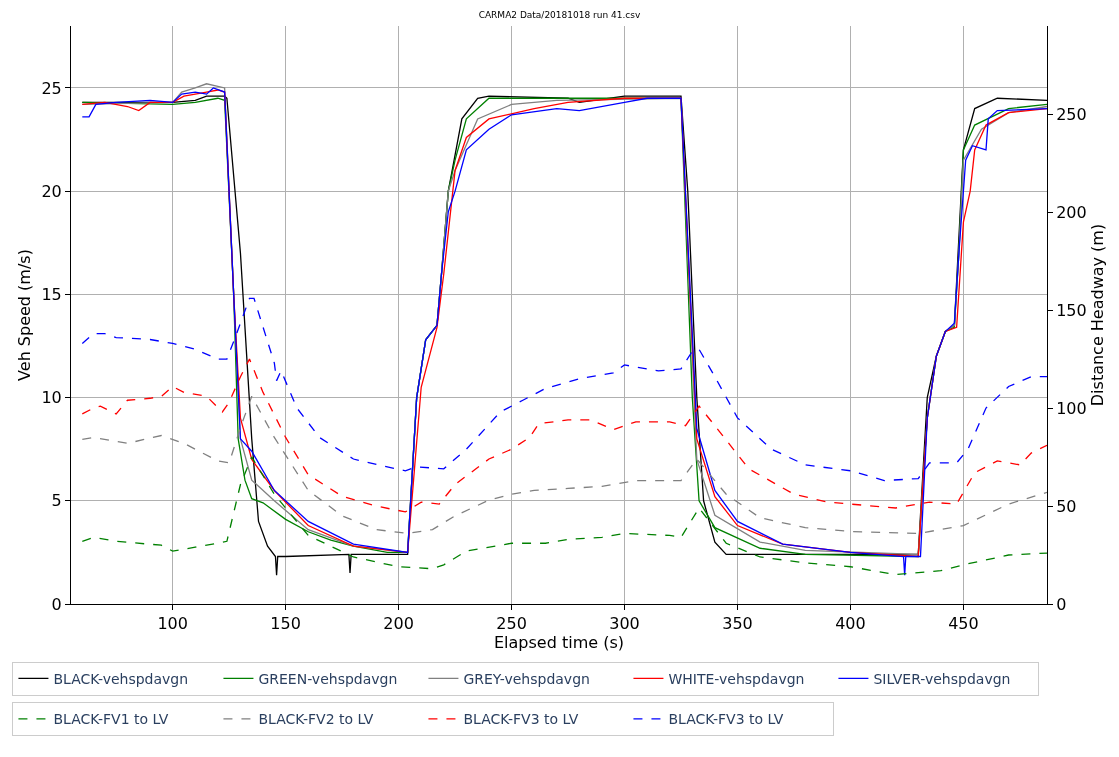  What do you see at coordinates (624, 624) in the screenshot?
I see `x-tick-label: 300` at bounding box center [624, 624].